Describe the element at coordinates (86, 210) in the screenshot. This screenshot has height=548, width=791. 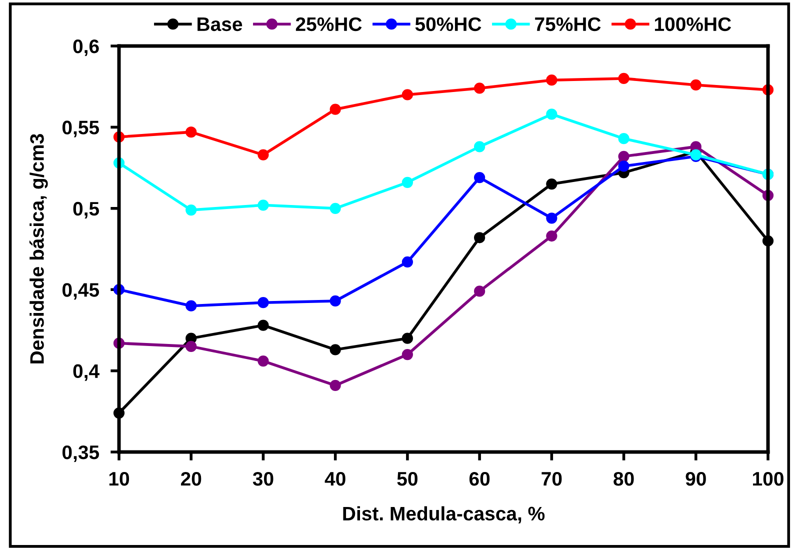
I see `y-tick-label: 0,5` at that location.